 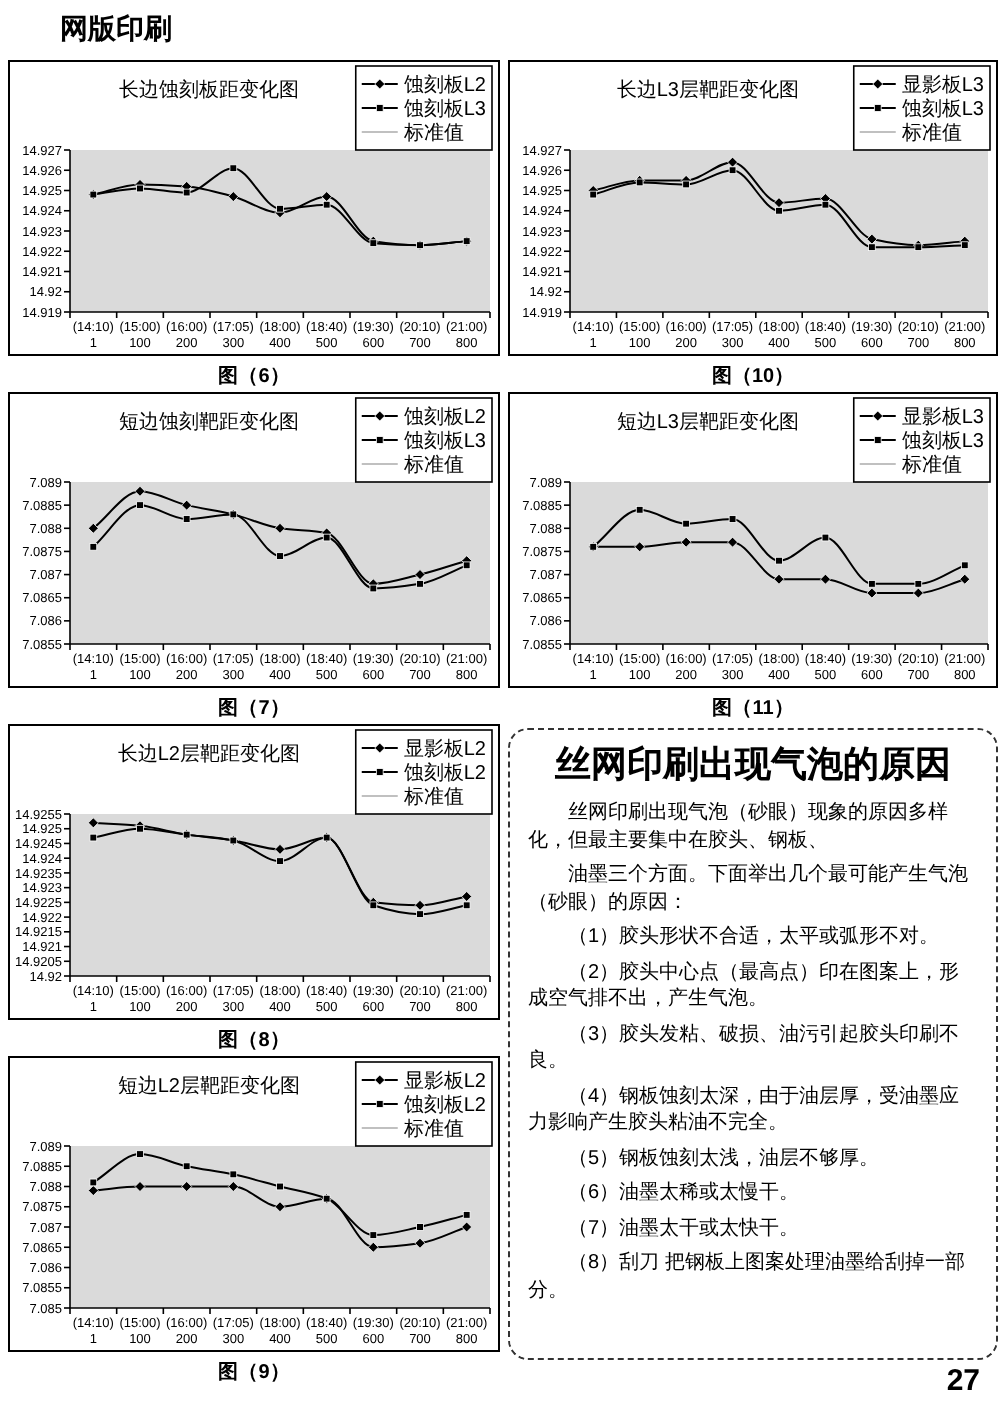 What do you see at coordinates (254, 709) in the screenshot?
I see `text: 图（7）` at bounding box center [254, 709].